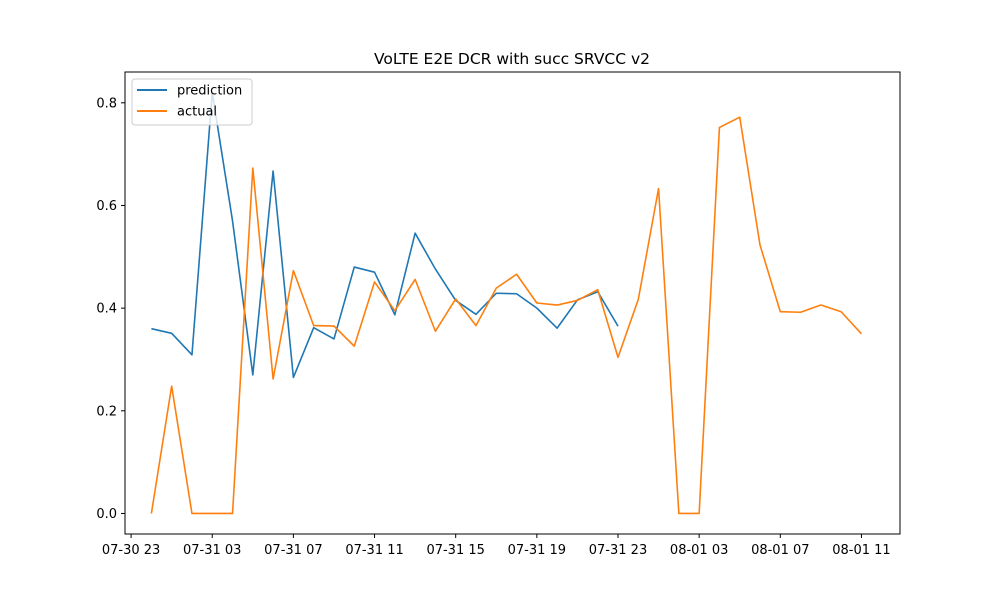 Image resolution: width=1000 pixels, height=600 pixels. I want to click on legend-label-actual: actual, so click(197, 112).